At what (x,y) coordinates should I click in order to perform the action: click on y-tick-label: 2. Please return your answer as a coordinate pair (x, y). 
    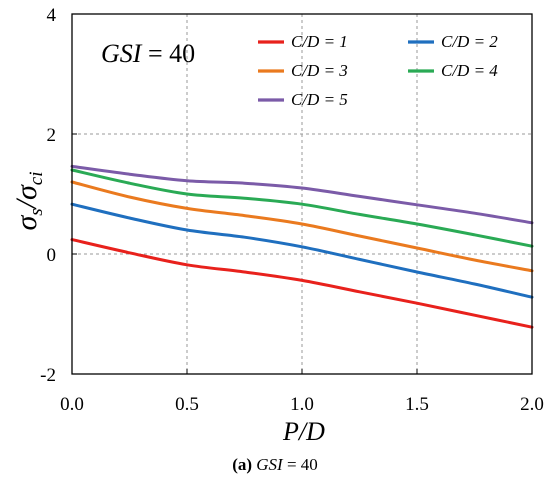
    Looking at the image, I should click on (52, 135).